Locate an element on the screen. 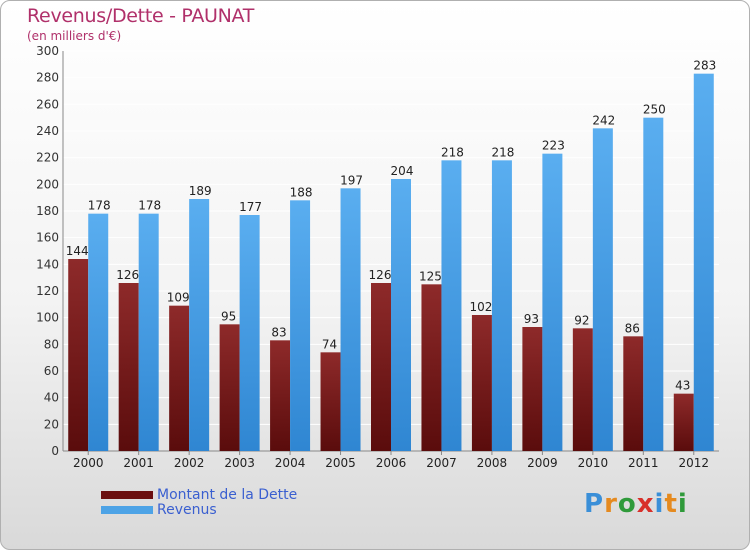 The image size is (750, 550). data-label-dette: 95 is located at coordinates (228, 316).